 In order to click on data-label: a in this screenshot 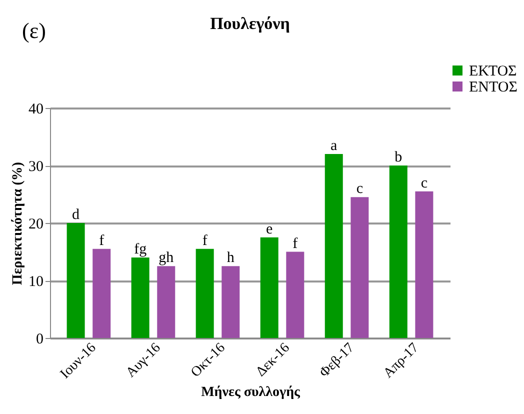, I will do `click(334, 146)`.